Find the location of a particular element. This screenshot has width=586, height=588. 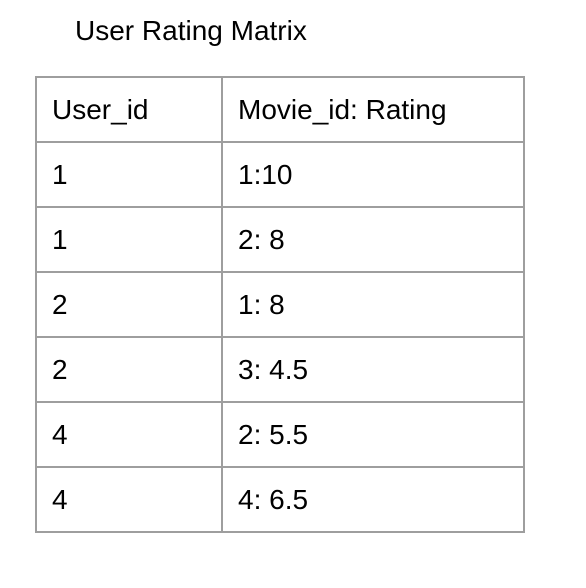

table-header-row: User_id Movie_id: Rating is located at coordinates (280, 109).